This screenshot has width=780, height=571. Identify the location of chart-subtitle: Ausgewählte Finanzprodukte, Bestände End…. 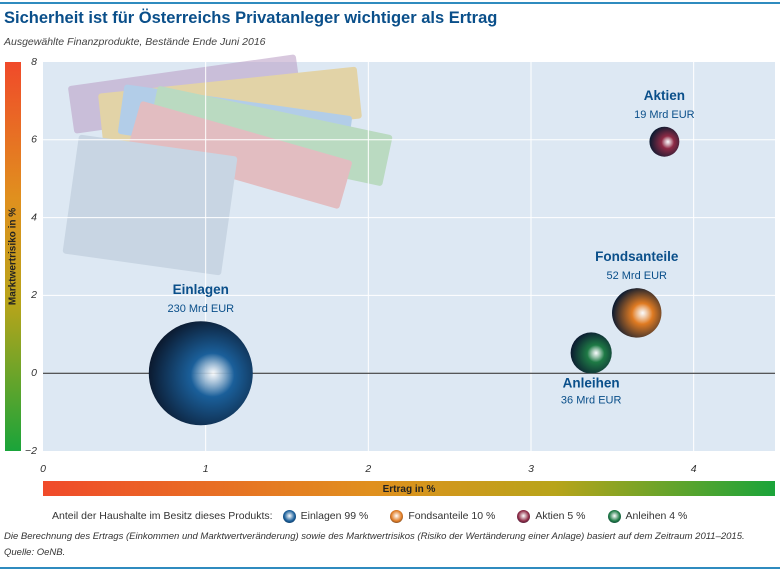
(135, 42).